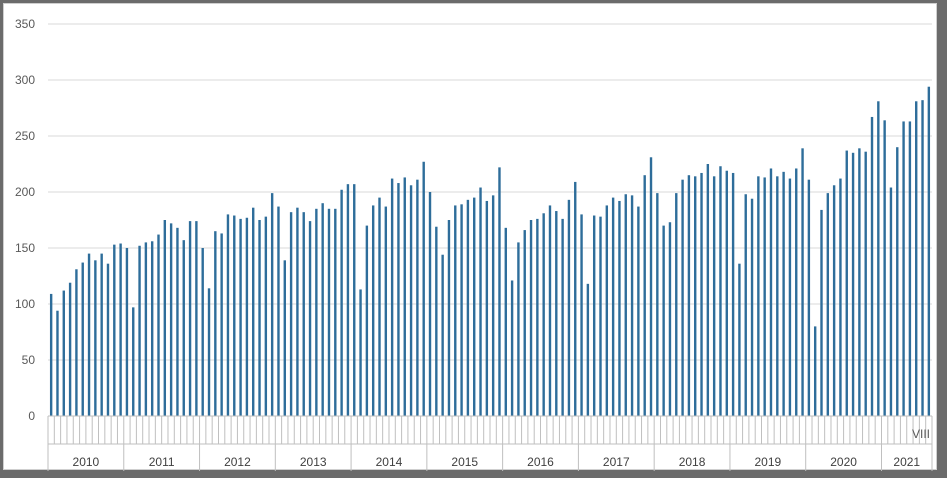  What do you see at coordinates (29, 360) in the screenshot?
I see `y-tick-label: 50` at bounding box center [29, 360].